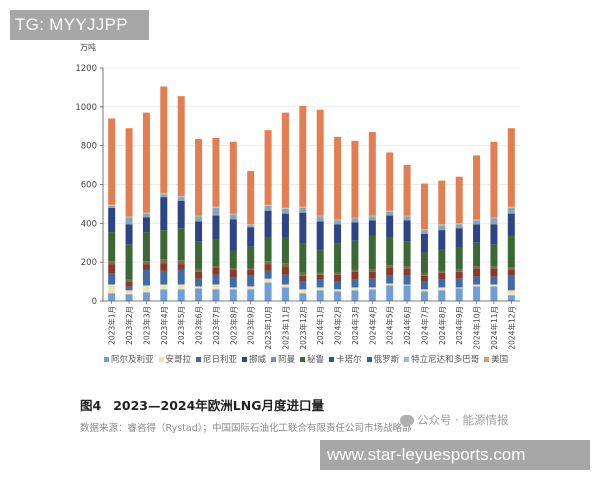 The width and height of the screenshot is (600, 480). I want to click on wechat-watermark: 公众号 · 能源情报, so click(454, 420).